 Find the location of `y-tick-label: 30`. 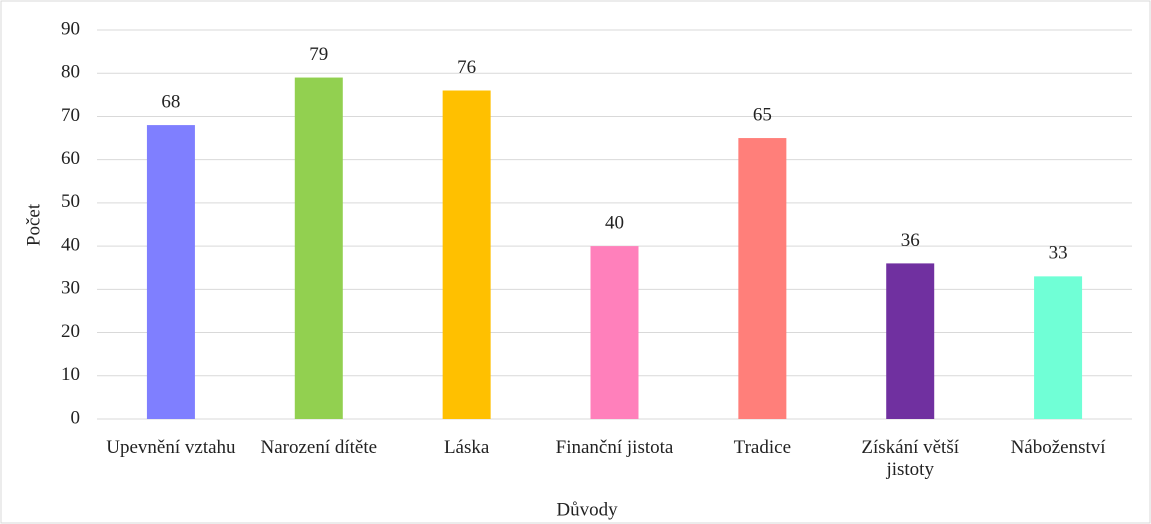

y-tick-label: 30 is located at coordinates (70, 288).